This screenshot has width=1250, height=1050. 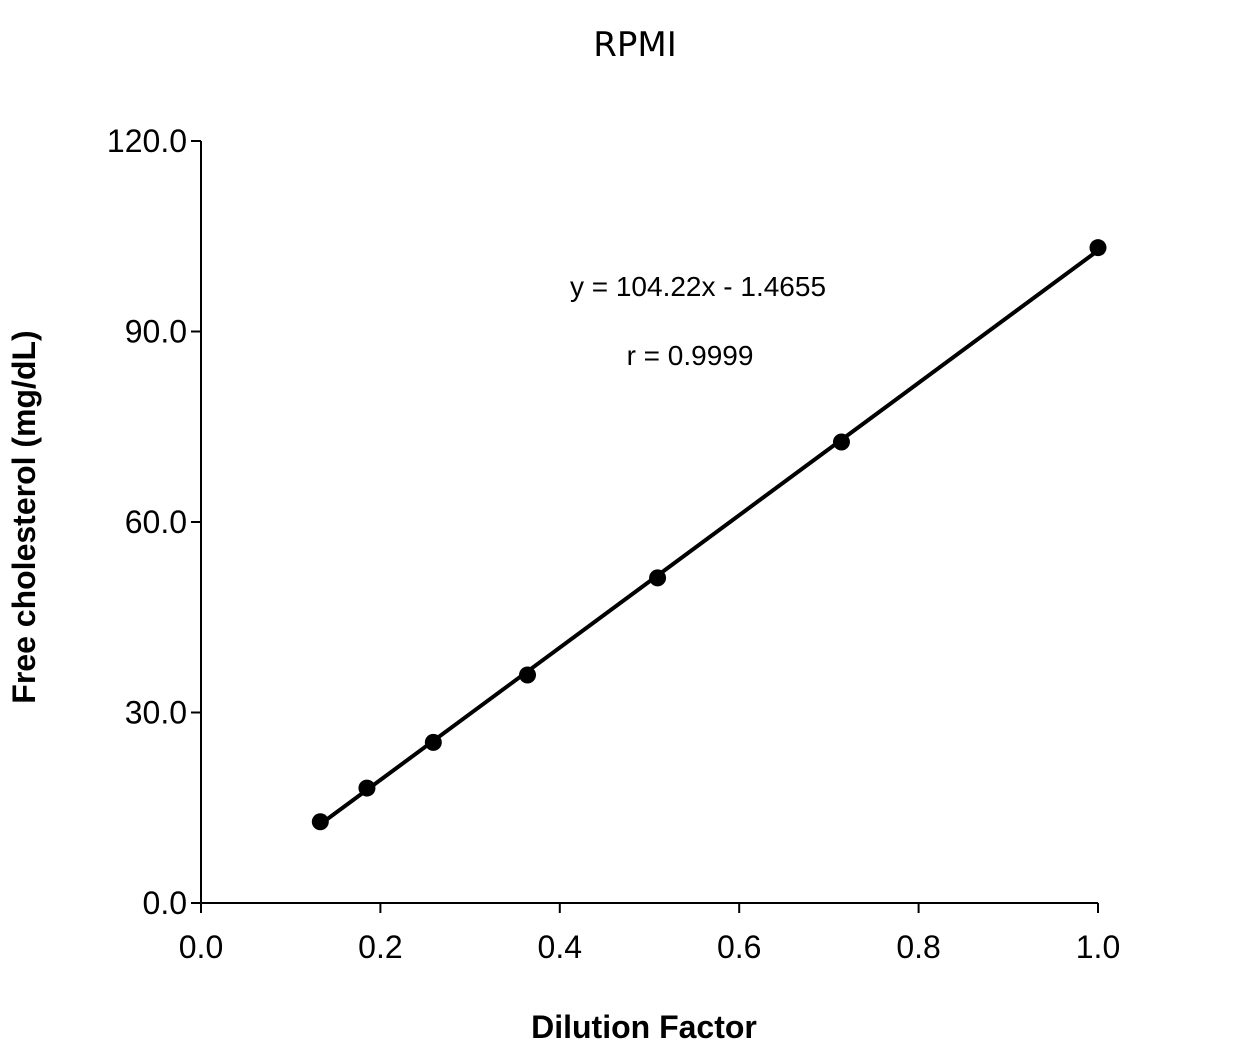 I want to click on x-tick-label: 1.0, so click(x=1098, y=947).